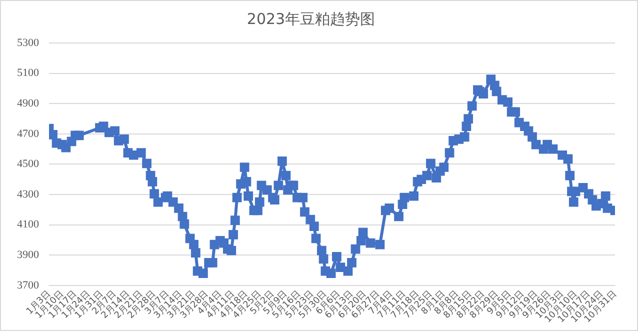 The image size is (638, 331). Describe the element at coordinates (28, 164) in the screenshot. I see `y-tick-label: 4500` at that location.